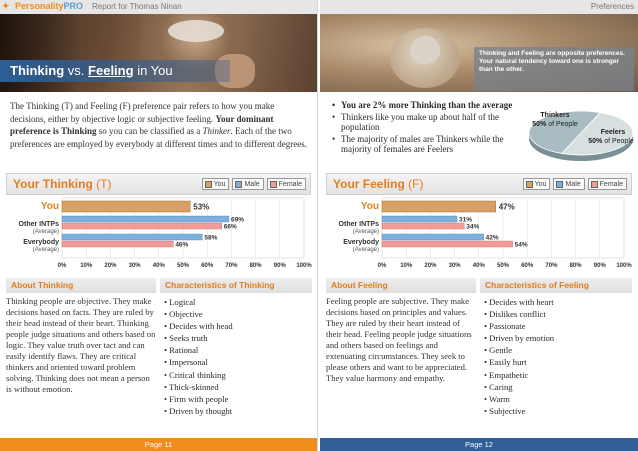 The height and width of the screenshot is (451, 638). What do you see at coordinates (239, 362) in the screenshot?
I see `characteristic-item: Impersonal` at bounding box center [239, 362].